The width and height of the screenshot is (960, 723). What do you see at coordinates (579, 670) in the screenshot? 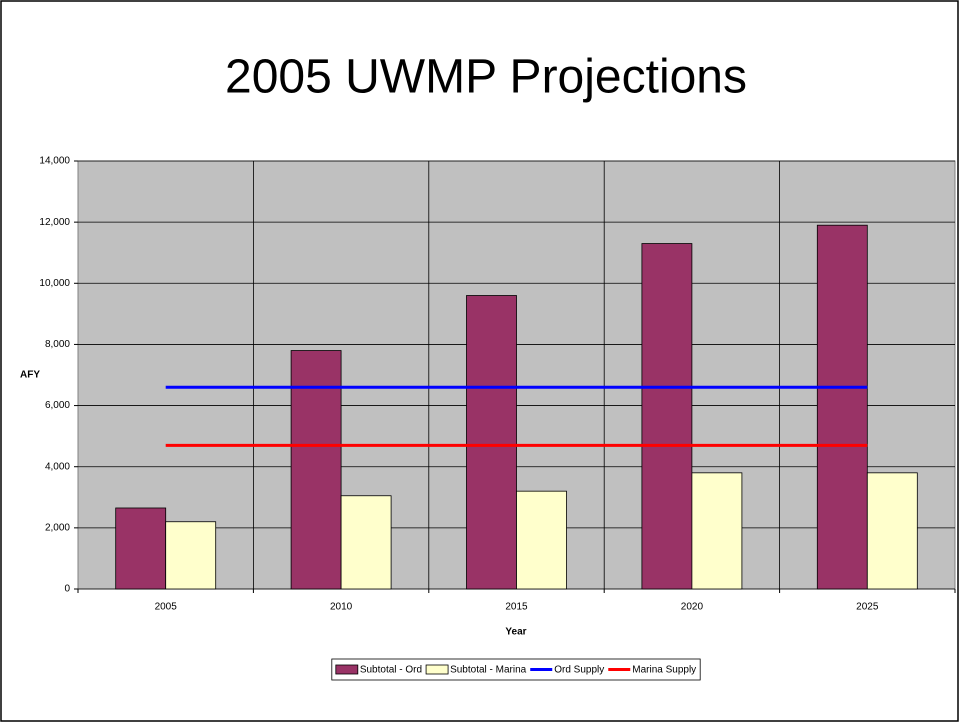
I see `legend-label: Ord Supply` at bounding box center [579, 670].